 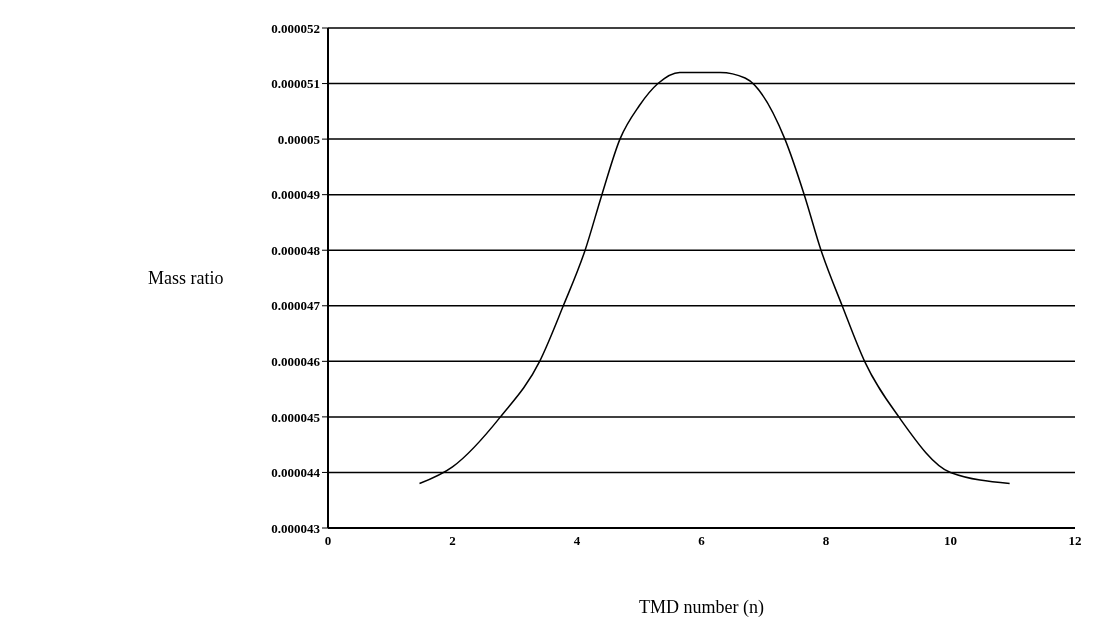 What do you see at coordinates (295, 28) in the screenshot?
I see `y-tick-label: 0.000052` at bounding box center [295, 28].